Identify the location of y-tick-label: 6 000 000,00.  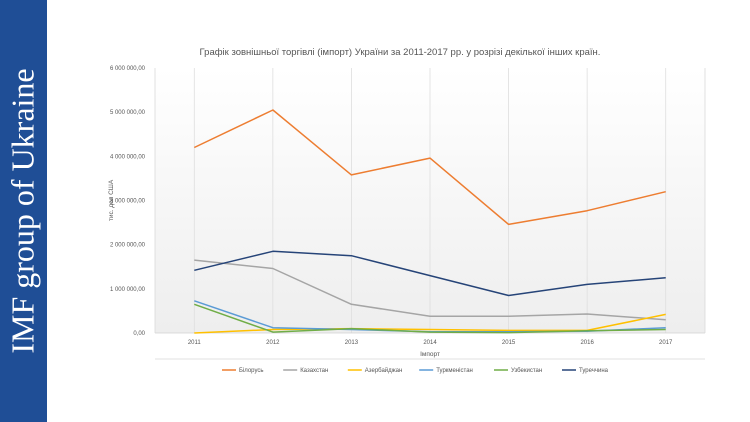
(128, 69).